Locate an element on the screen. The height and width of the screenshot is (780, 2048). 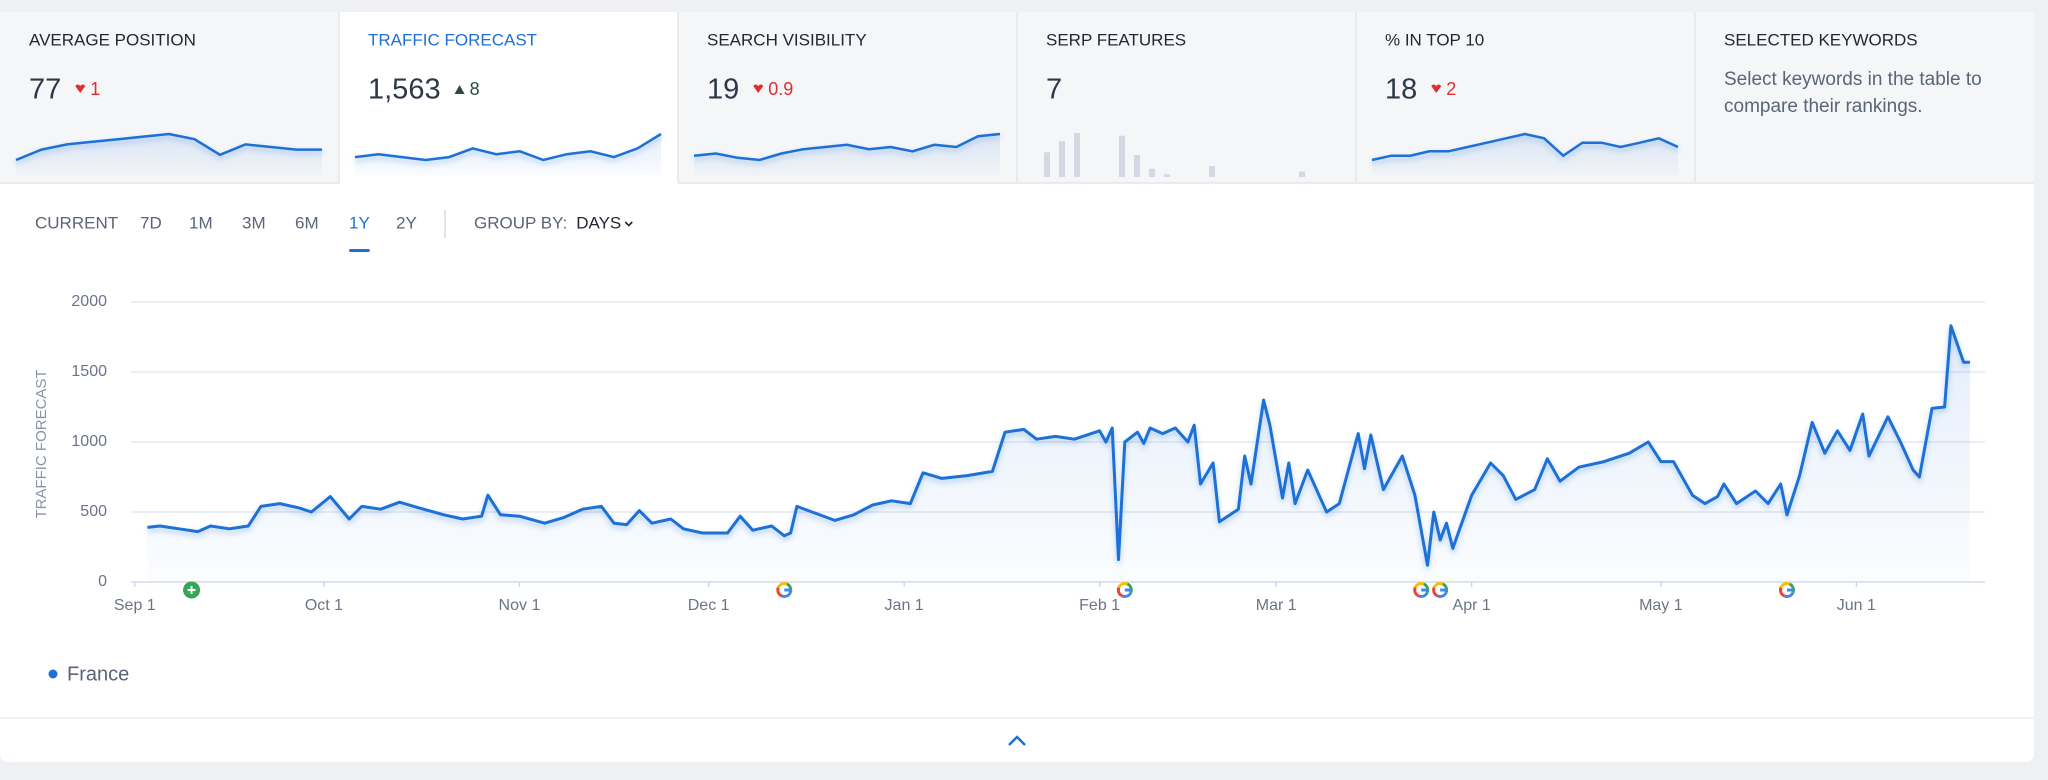
legend-label: France is located at coordinates (98, 674).